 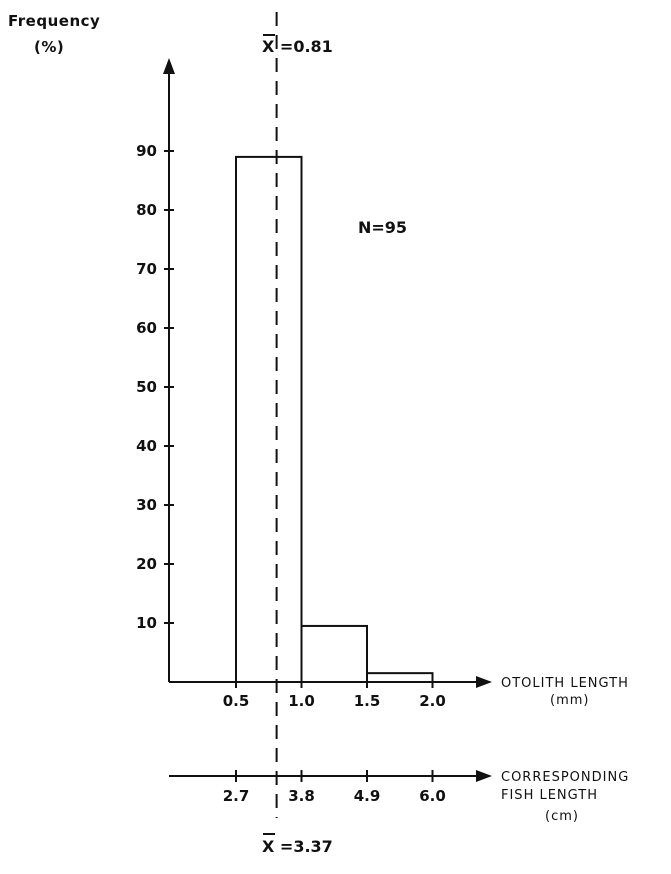 What do you see at coordinates (569, 700) in the screenshot?
I see `x-axis-unit: (mm)` at bounding box center [569, 700].